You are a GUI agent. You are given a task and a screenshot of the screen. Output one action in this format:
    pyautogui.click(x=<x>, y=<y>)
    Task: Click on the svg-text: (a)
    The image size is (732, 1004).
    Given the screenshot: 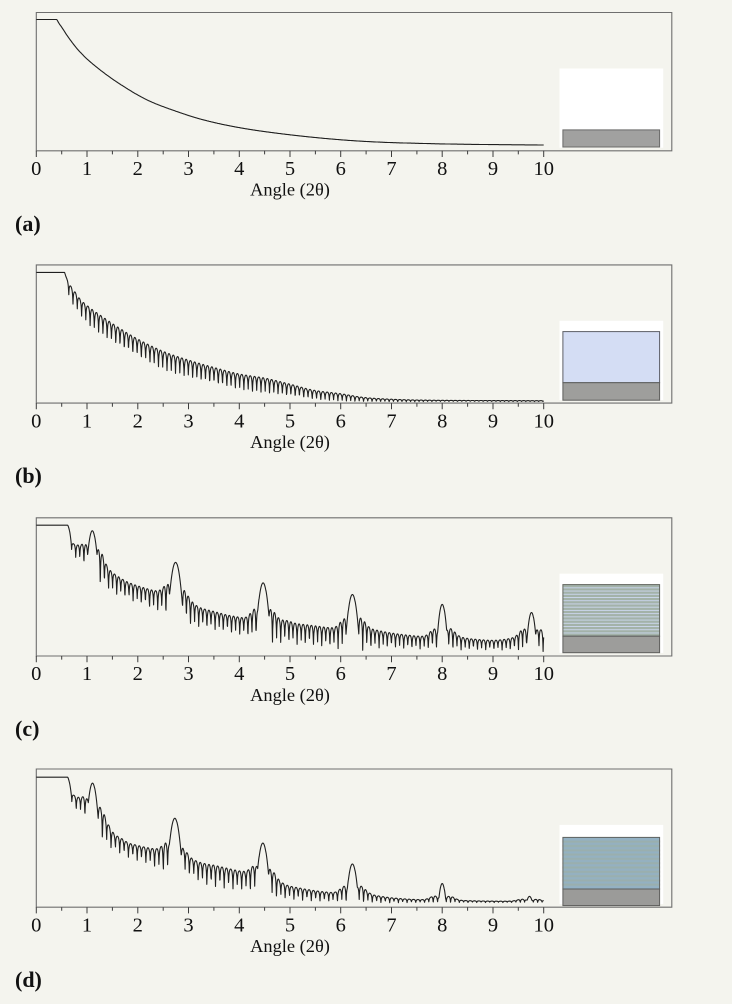 What is the action you would take?
    pyautogui.click(x=28, y=223)
    